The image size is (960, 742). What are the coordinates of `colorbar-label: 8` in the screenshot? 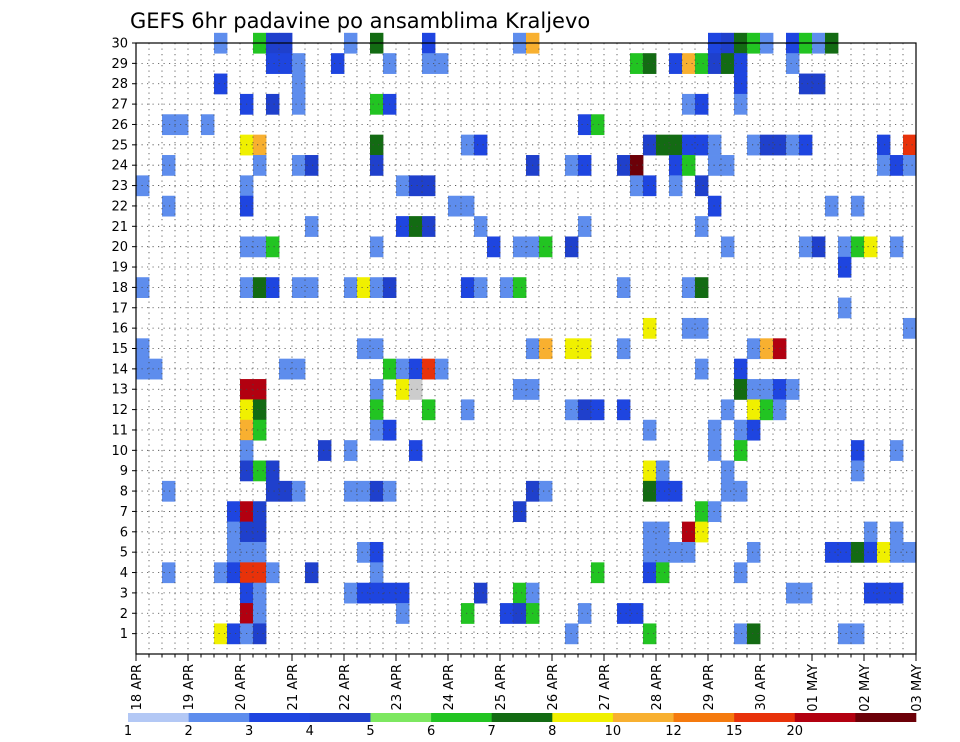 It's located at (552, 731).